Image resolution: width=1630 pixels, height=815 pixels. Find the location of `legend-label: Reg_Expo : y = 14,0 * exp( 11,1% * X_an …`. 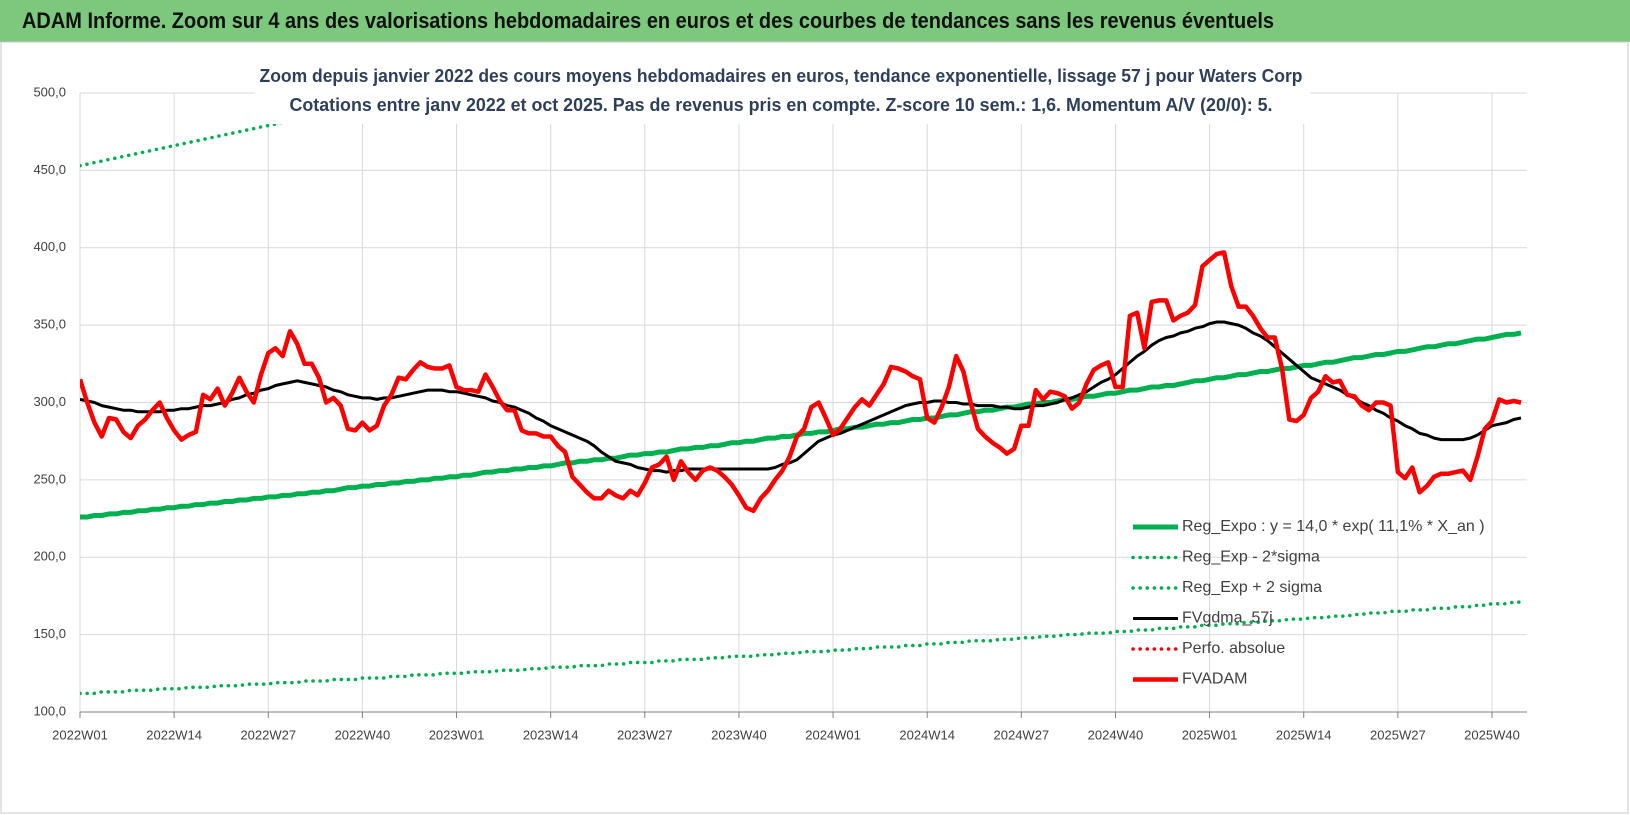

legend-label: Reg_Expo : y = 14,0 * exp( 11,1% * X_an … is located at coordinates (1333, 526).